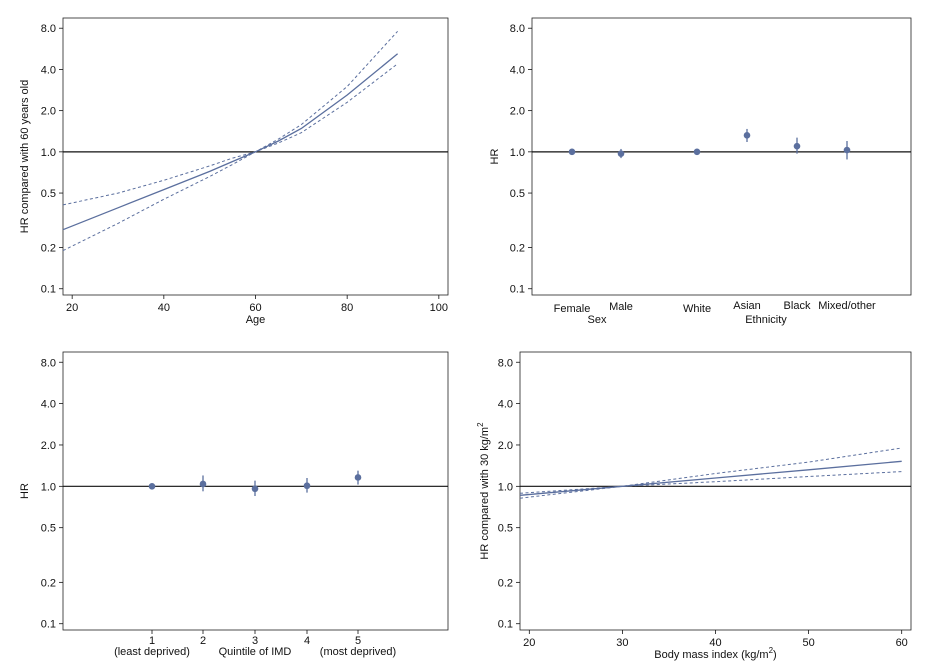 The image size is (937, 668). What do you see at coordinates (711, 655) in the screenshot?
I see `x-axis-label-text: Body mass index (kg/m` at bounding box center [711, 655].